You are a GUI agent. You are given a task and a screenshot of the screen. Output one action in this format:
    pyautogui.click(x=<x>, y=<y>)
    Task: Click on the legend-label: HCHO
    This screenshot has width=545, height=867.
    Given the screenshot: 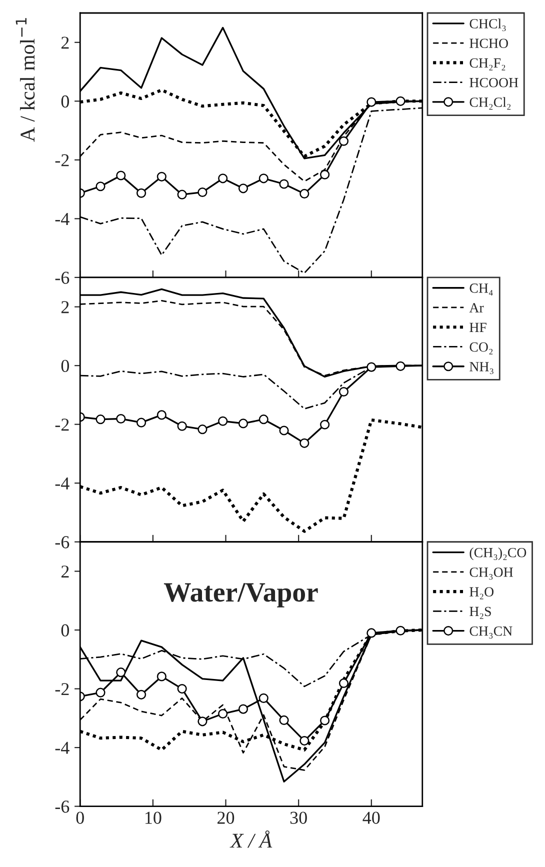 What is the action you would take?
    pyautogui.click(x=489, y=43)
    